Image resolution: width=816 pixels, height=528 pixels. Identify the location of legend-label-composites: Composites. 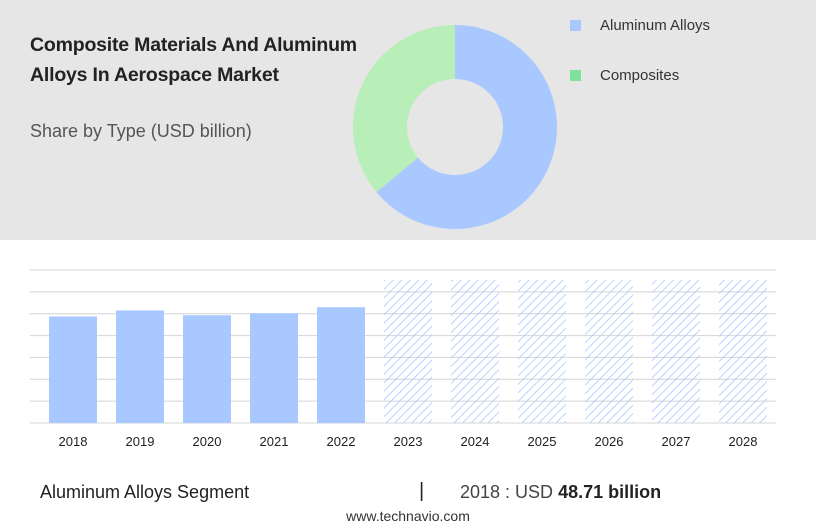
(640, 75).